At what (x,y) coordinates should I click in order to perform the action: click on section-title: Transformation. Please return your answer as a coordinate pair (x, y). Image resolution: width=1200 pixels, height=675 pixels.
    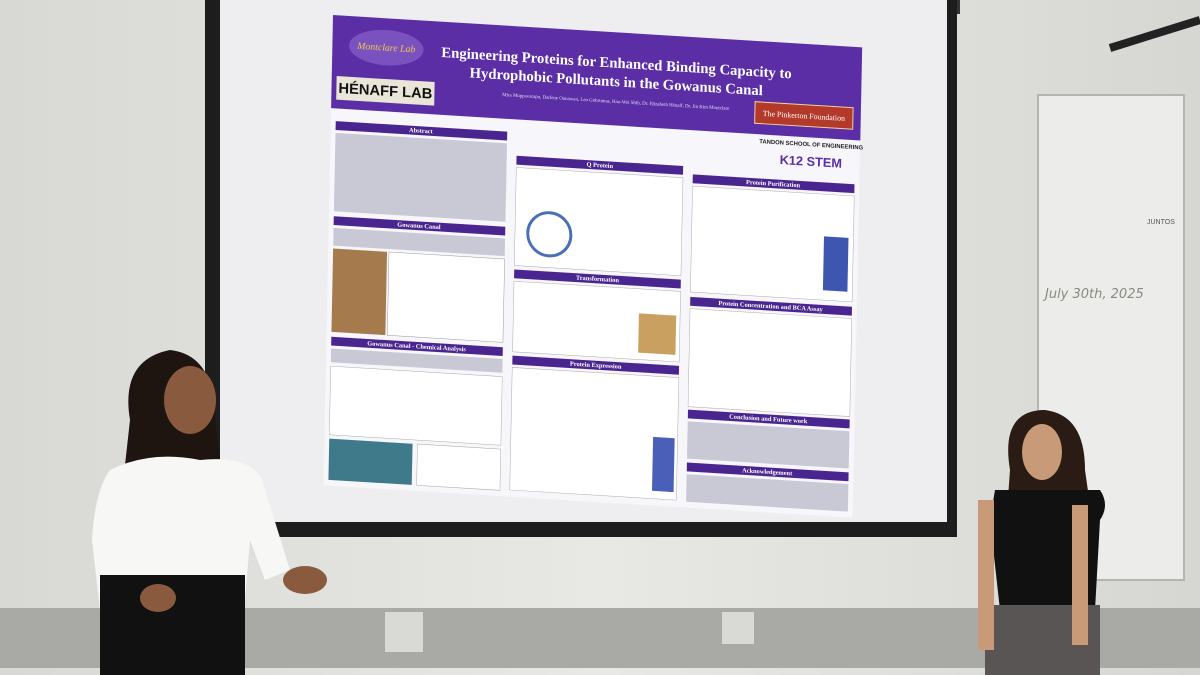
    Looking at the image, I should click on (598, 280).